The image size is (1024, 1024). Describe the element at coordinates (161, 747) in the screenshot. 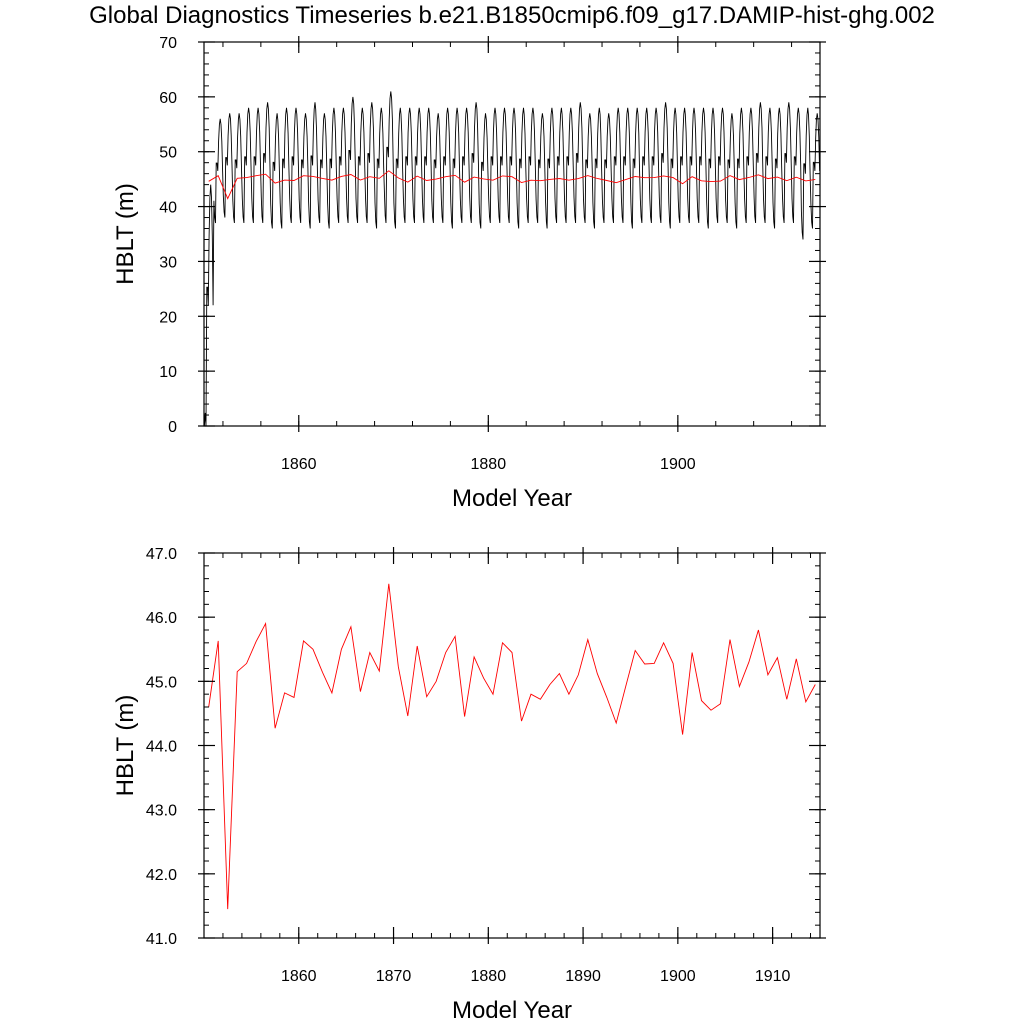

I see `y-tick-label: 44.0` at that location.